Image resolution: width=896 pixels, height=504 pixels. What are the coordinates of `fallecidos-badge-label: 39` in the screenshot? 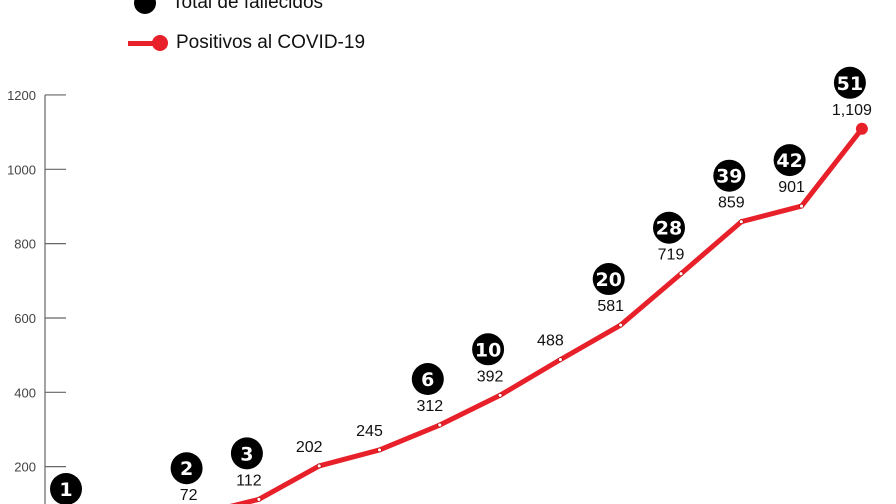 It's located at (729, 177).